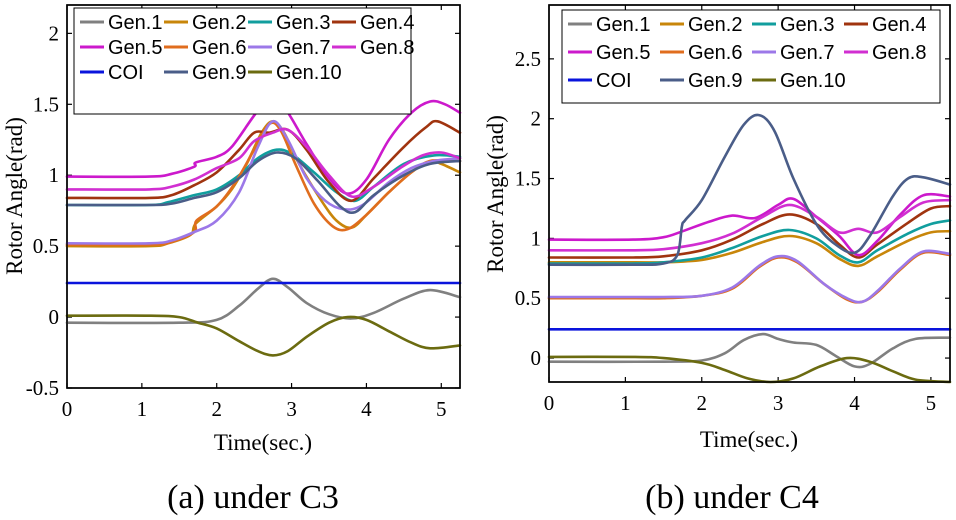 The height and width of the screenshot is (520, 956). I want to click on series-line-gen10, so click(263, 335).